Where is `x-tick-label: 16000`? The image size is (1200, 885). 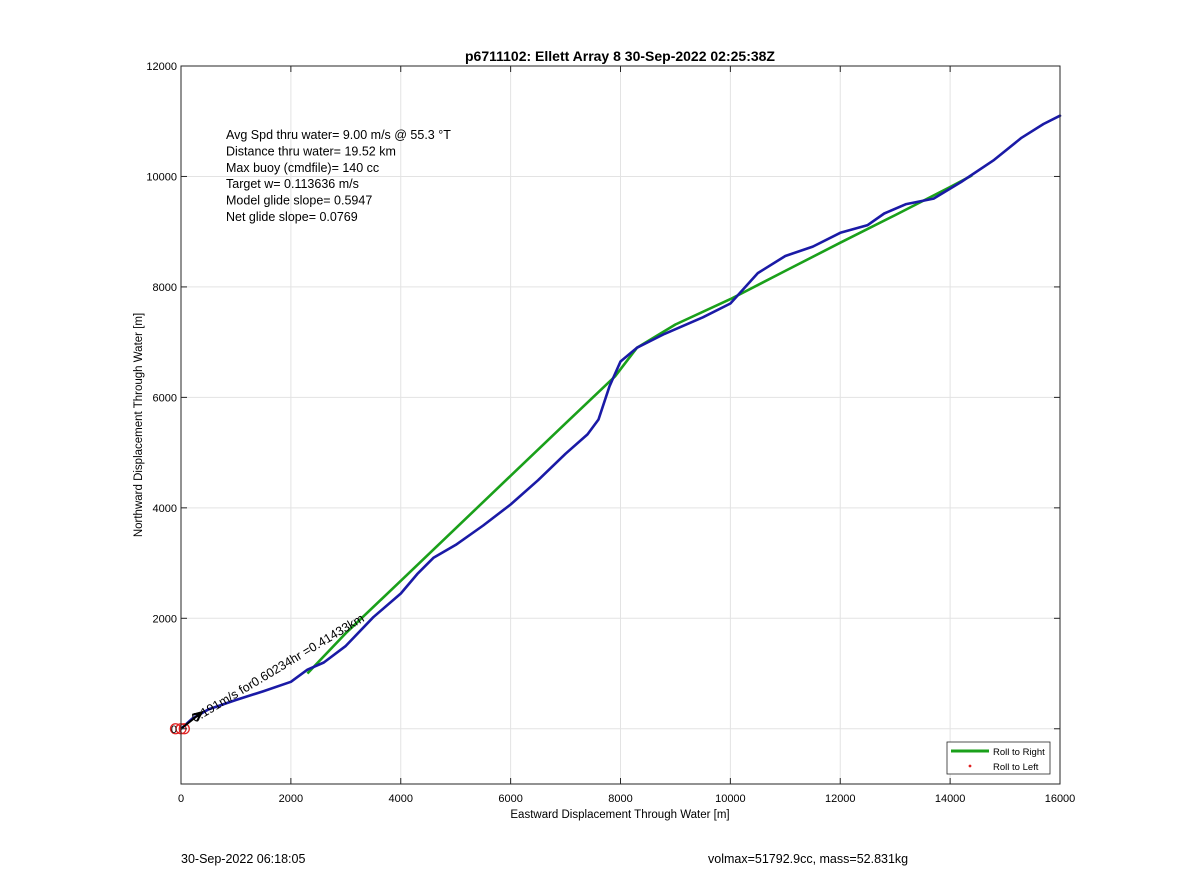
x-tick-label: 16000 is located at coordinates (1060, 799).